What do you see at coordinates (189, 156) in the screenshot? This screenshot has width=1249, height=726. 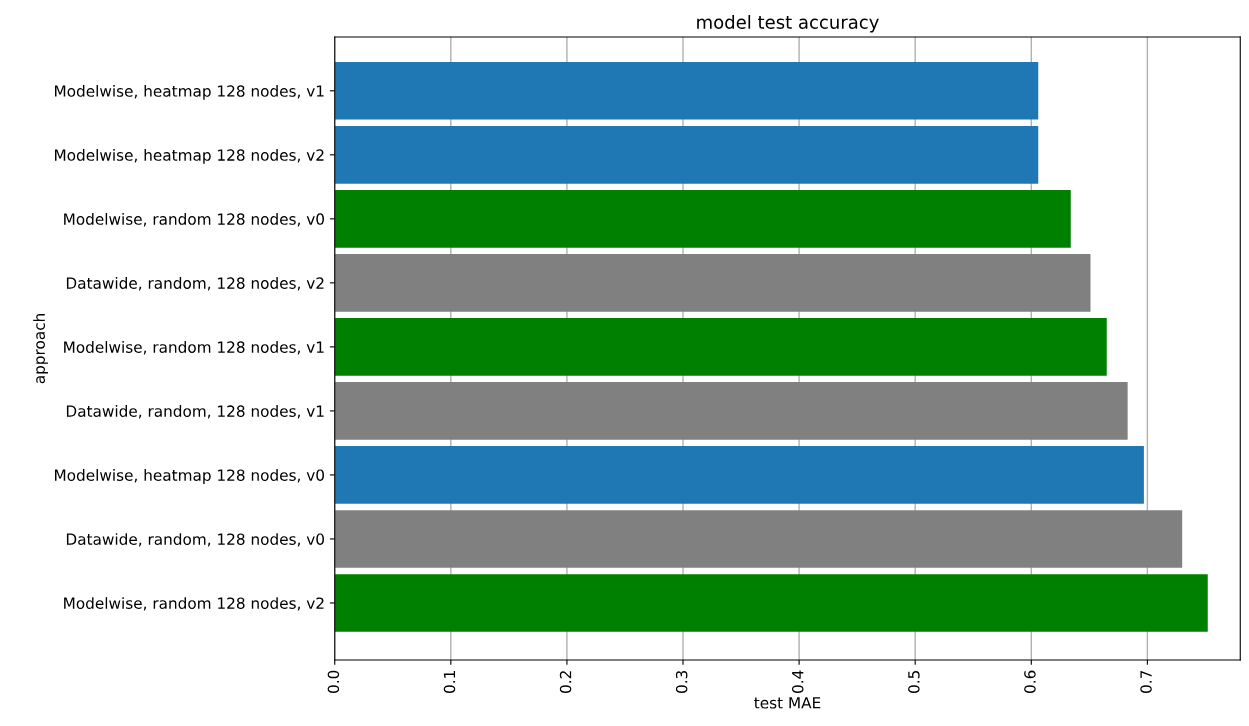 I see `y-tick-label: Modelwise, heatmap 128 nodes, v2` at bounding box center [189, 156].